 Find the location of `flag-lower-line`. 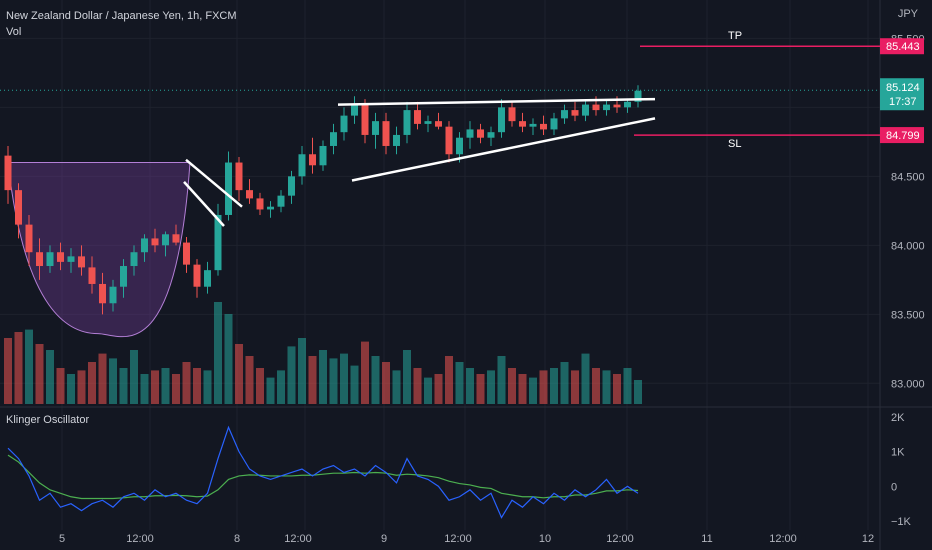

flag-lower-line is located at coordinates (204, 204).